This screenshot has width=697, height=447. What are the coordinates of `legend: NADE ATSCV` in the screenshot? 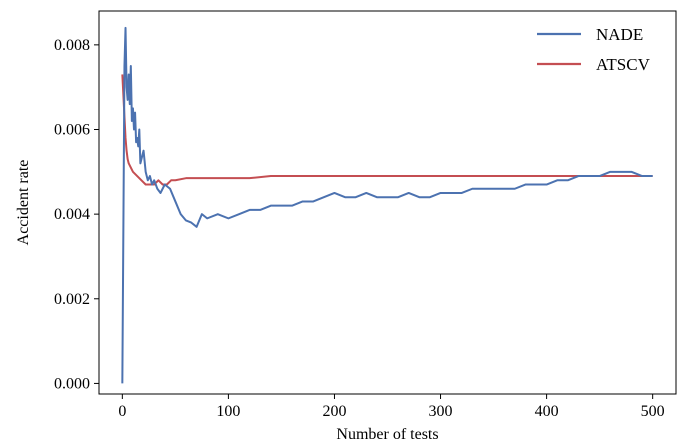 It's located at (594, 49).